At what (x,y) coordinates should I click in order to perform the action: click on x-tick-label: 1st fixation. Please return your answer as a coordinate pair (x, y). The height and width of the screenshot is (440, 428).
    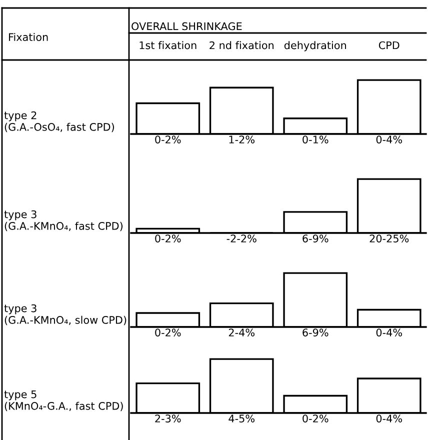
    Looking at the image, I should click on (168, 45).